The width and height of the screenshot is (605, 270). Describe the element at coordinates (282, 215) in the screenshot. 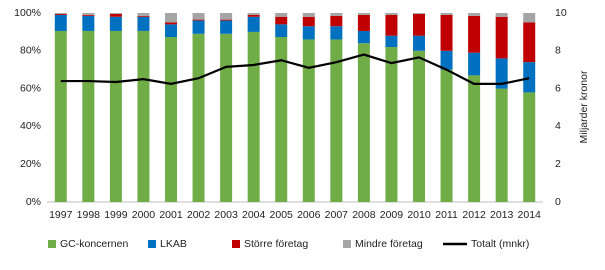

I see `x-tick-label: 2005` at that location.